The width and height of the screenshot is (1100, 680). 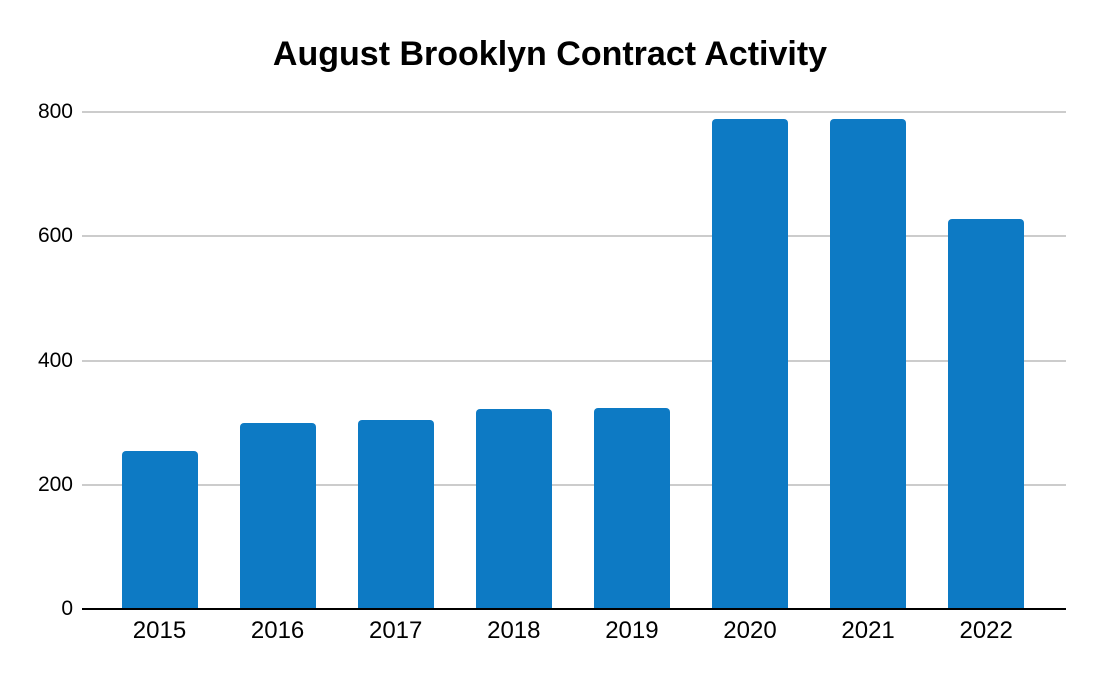 What do you see at coordinates (55, 236) in the screenshot?
I see `y-axis-tick-label: 600` at bounding box center [55, 236].